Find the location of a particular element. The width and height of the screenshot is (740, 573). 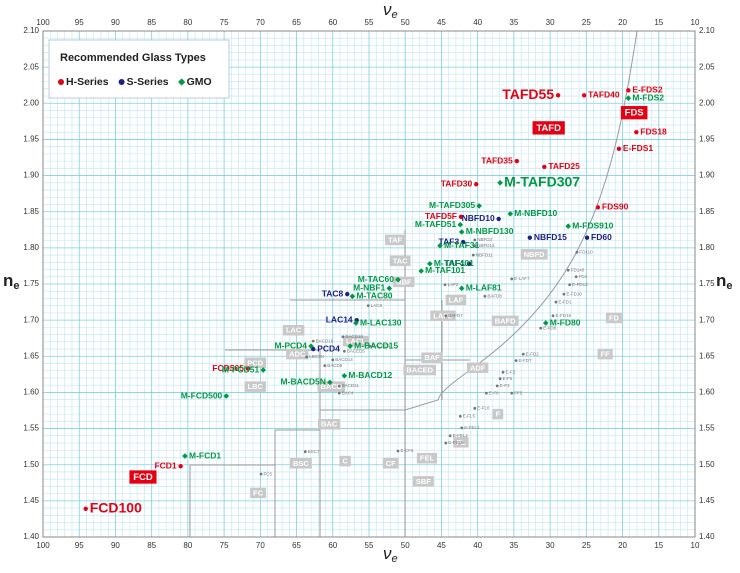

point-label: M-LAC130 is located at coordinates (381, 322).